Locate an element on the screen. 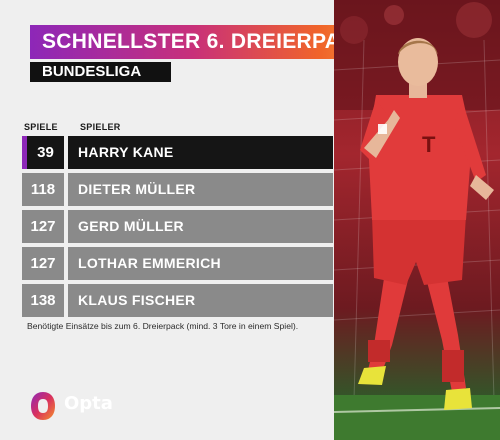 This screenshot has height=440, width=500. player-name: DIETER MÜLLER is located at coordinates (200, 189).